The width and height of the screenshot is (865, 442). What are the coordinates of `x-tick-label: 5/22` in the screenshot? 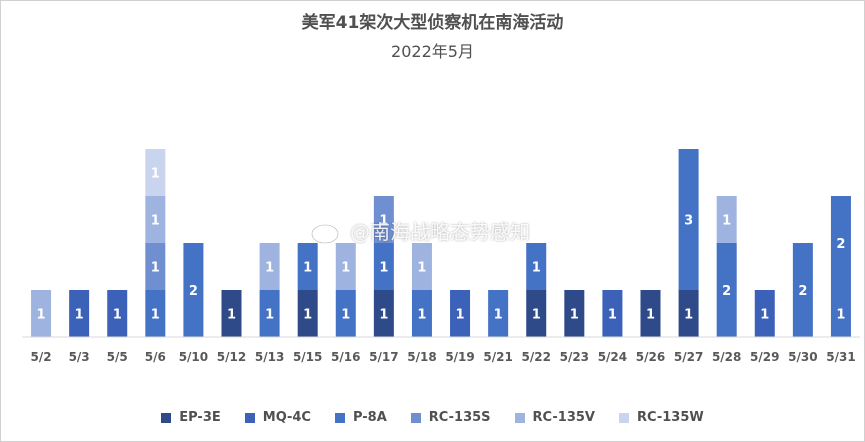 It's located at (536, 357).